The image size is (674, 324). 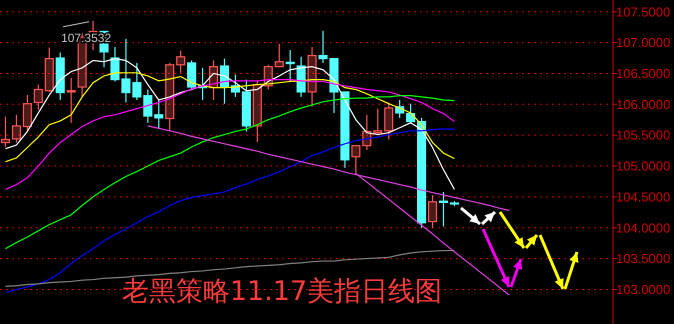 I want to click on y-tick-label: 103.0000, so click(x=643, y=289).